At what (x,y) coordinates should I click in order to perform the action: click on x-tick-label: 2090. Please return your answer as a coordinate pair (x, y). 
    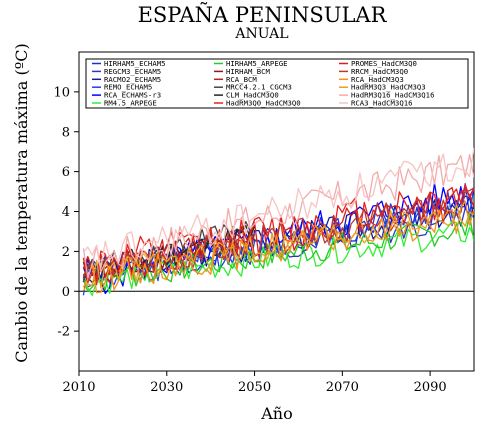
    Looking at the image, I should click on (430, 387).